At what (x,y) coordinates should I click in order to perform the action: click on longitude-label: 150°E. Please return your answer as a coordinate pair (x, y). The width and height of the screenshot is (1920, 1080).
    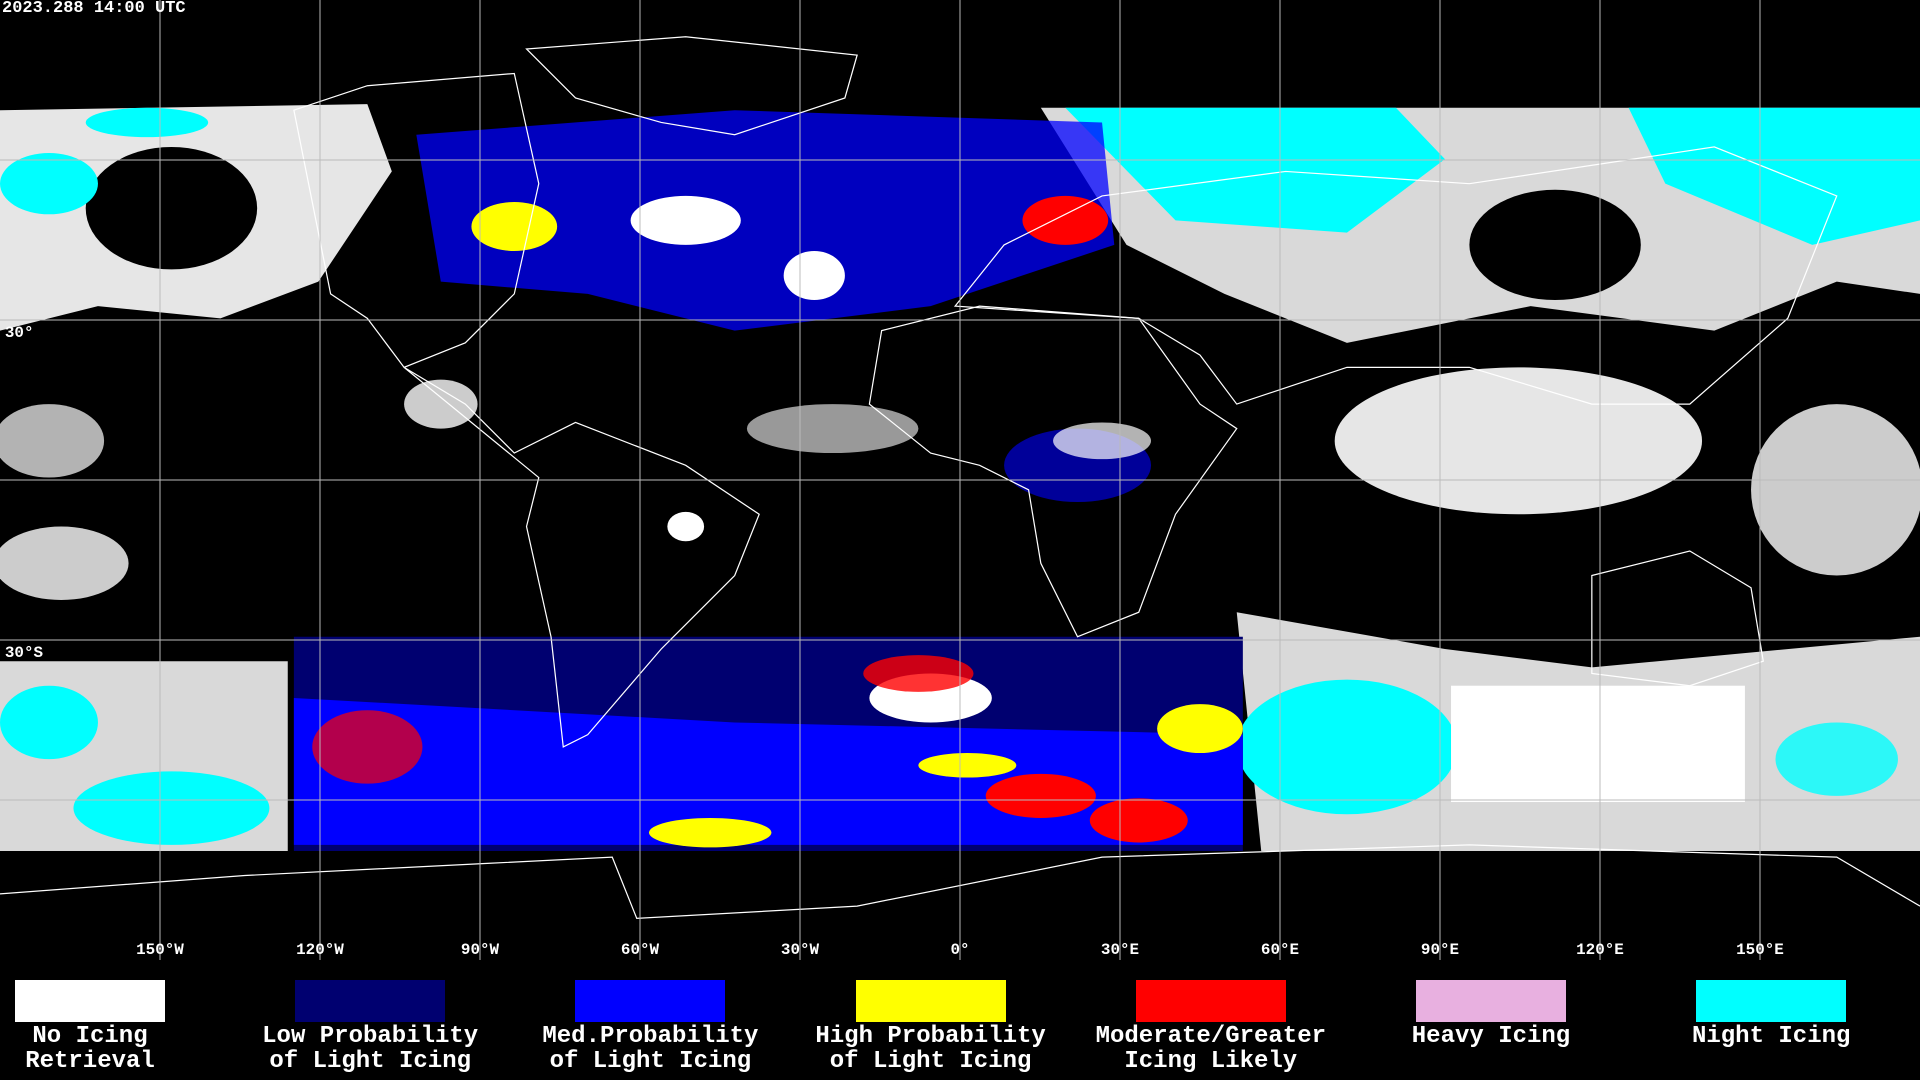
    Looking at the image, I should click on (1760, 950).